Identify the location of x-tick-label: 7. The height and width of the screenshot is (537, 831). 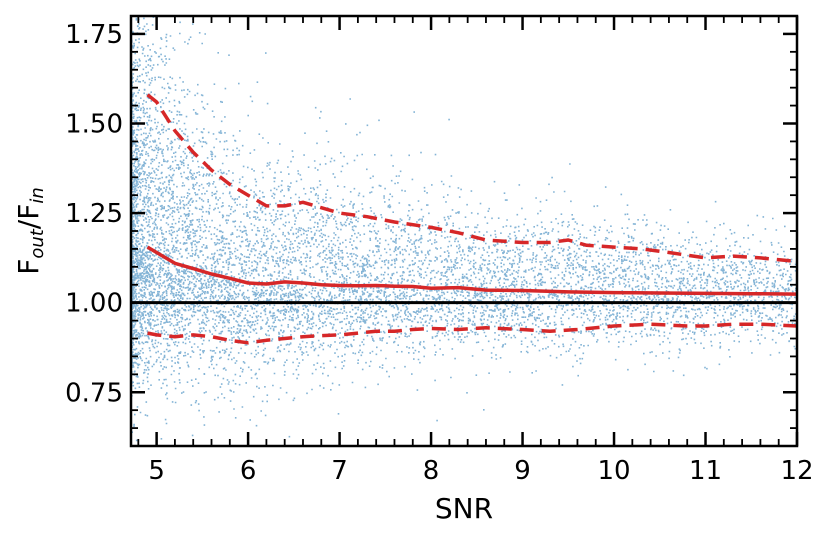
(339, 471).